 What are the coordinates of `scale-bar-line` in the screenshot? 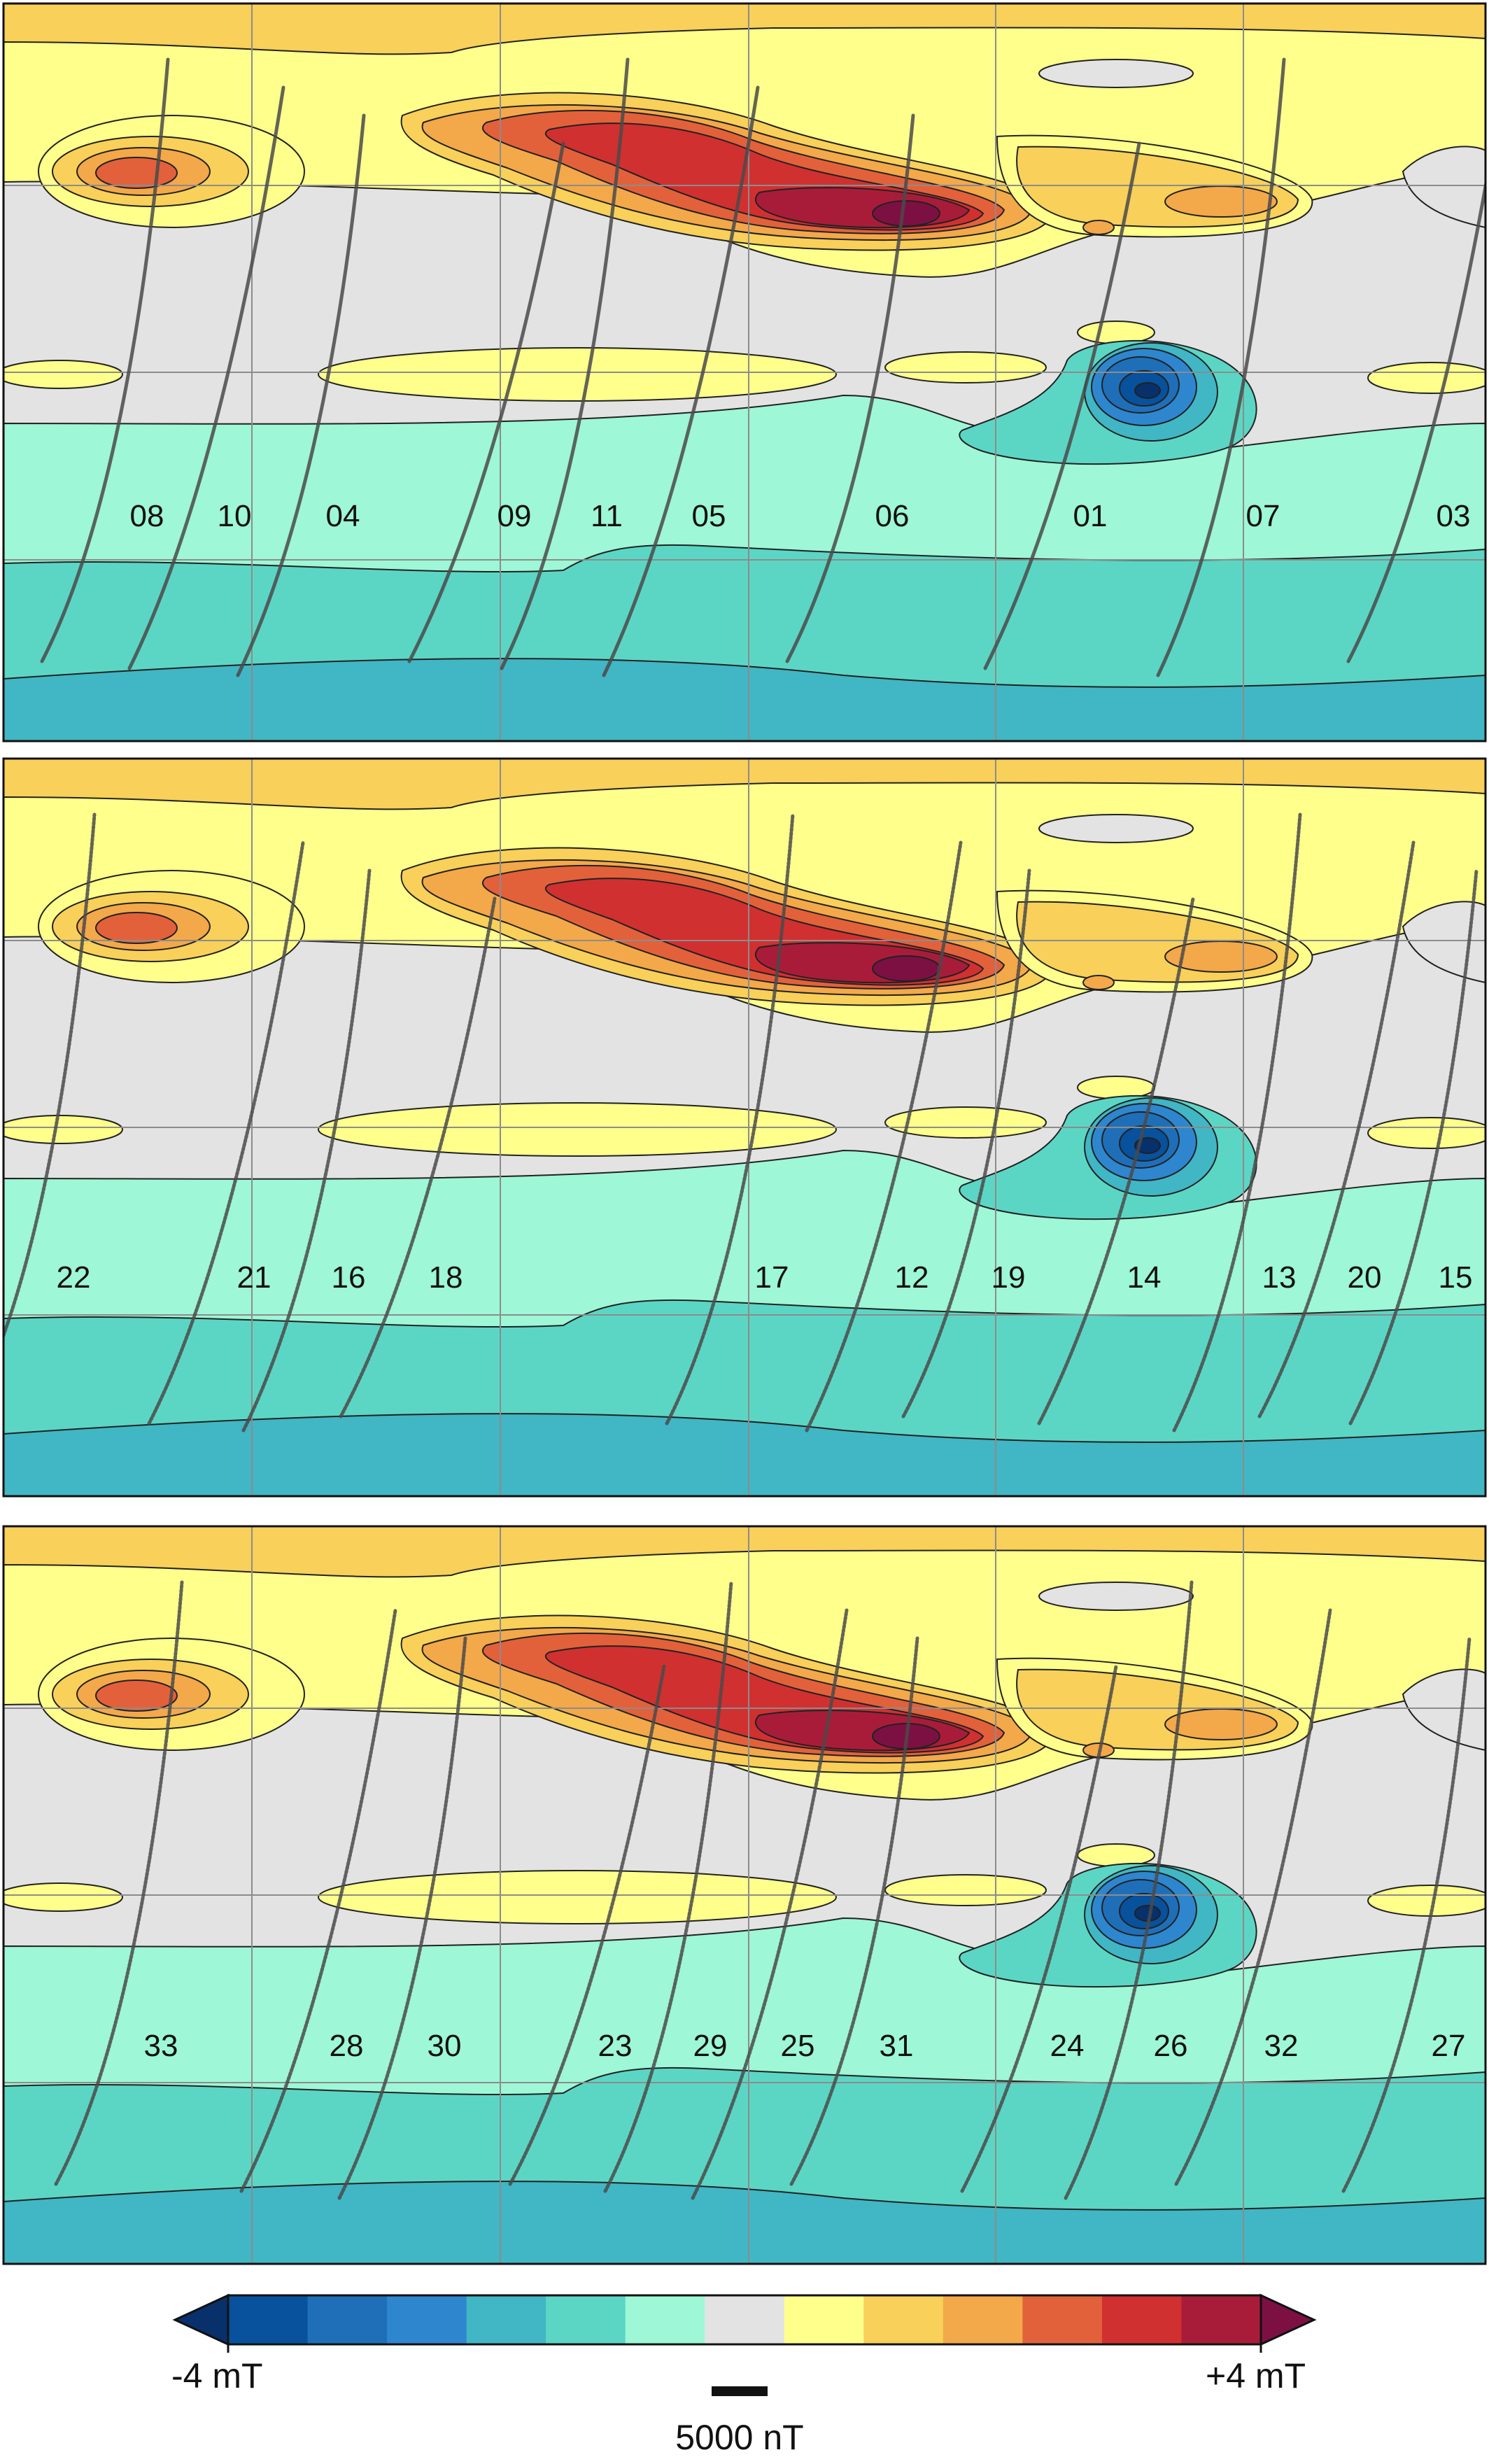 It's located at (740, 2391).